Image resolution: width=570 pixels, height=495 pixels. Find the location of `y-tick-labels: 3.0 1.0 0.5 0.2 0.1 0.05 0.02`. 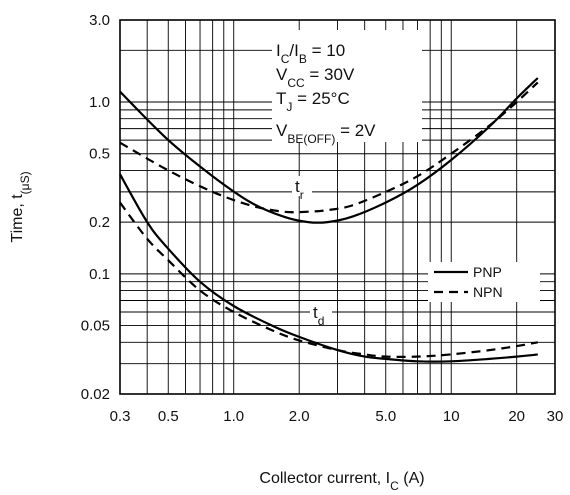

y-tick-labels: 3.0 1.0 0.5 0.2 0.1 0.05 0.02 is located at coordinates (95, 207).